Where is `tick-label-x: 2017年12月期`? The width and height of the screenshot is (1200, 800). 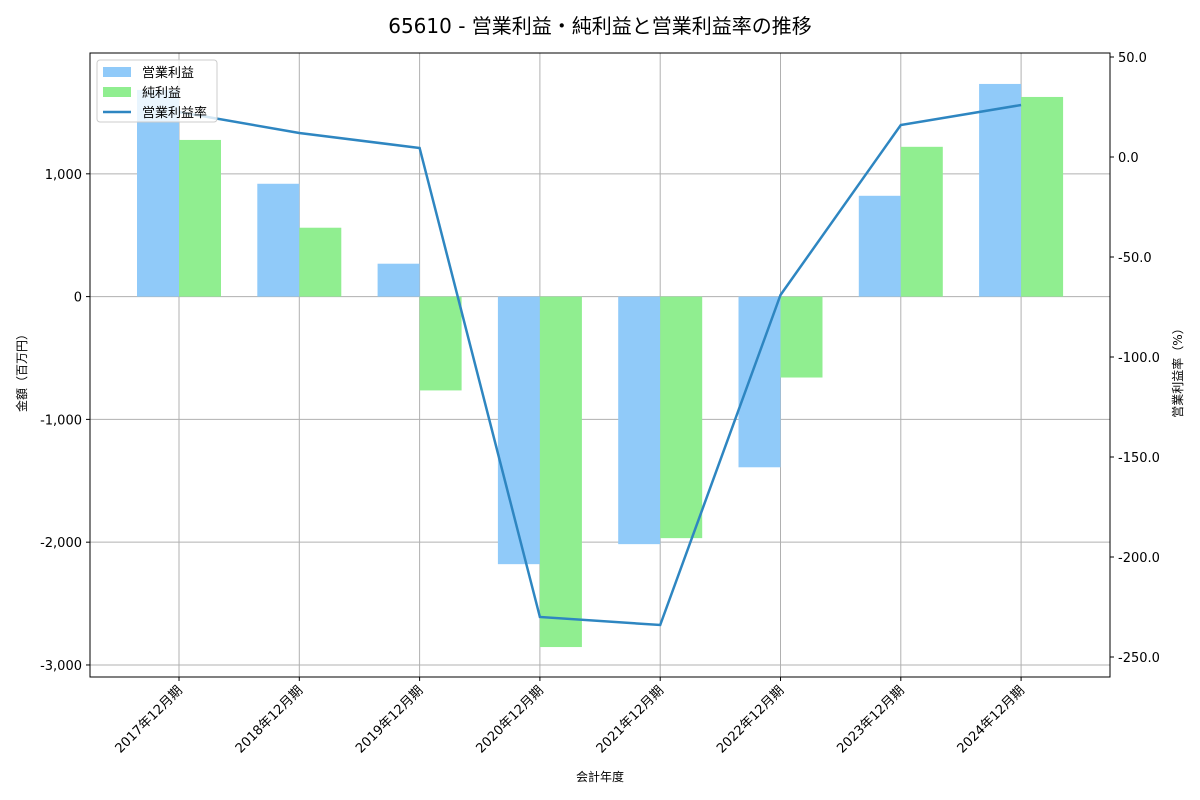 tick-label-x: 2017年12月期 is located at coordinates (149, 719).